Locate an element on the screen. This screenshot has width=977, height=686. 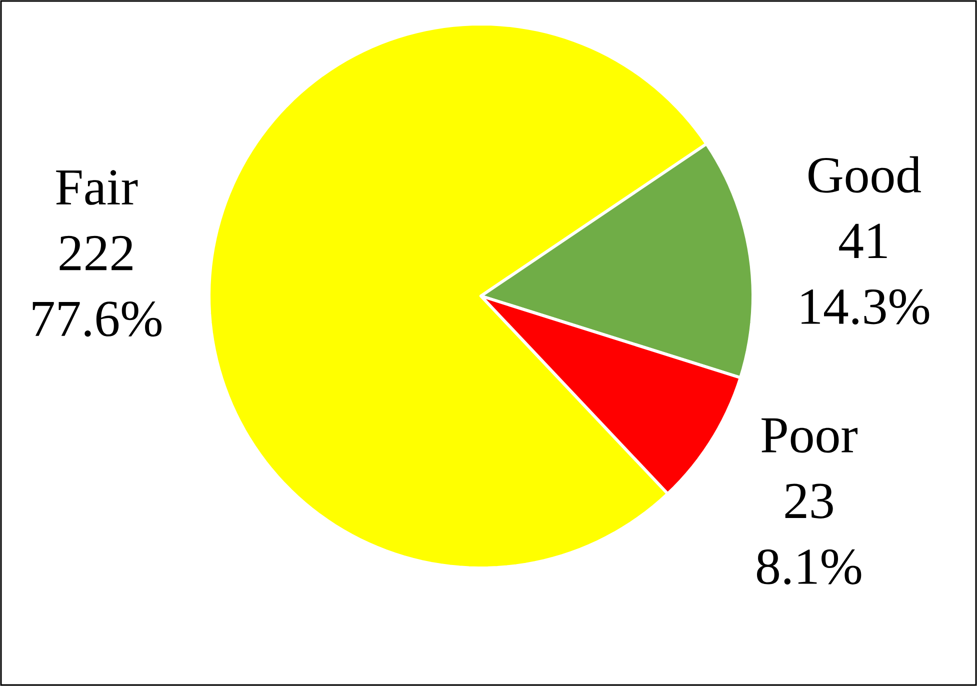
data-label: 14.3% is located at coordinates (866, 306).